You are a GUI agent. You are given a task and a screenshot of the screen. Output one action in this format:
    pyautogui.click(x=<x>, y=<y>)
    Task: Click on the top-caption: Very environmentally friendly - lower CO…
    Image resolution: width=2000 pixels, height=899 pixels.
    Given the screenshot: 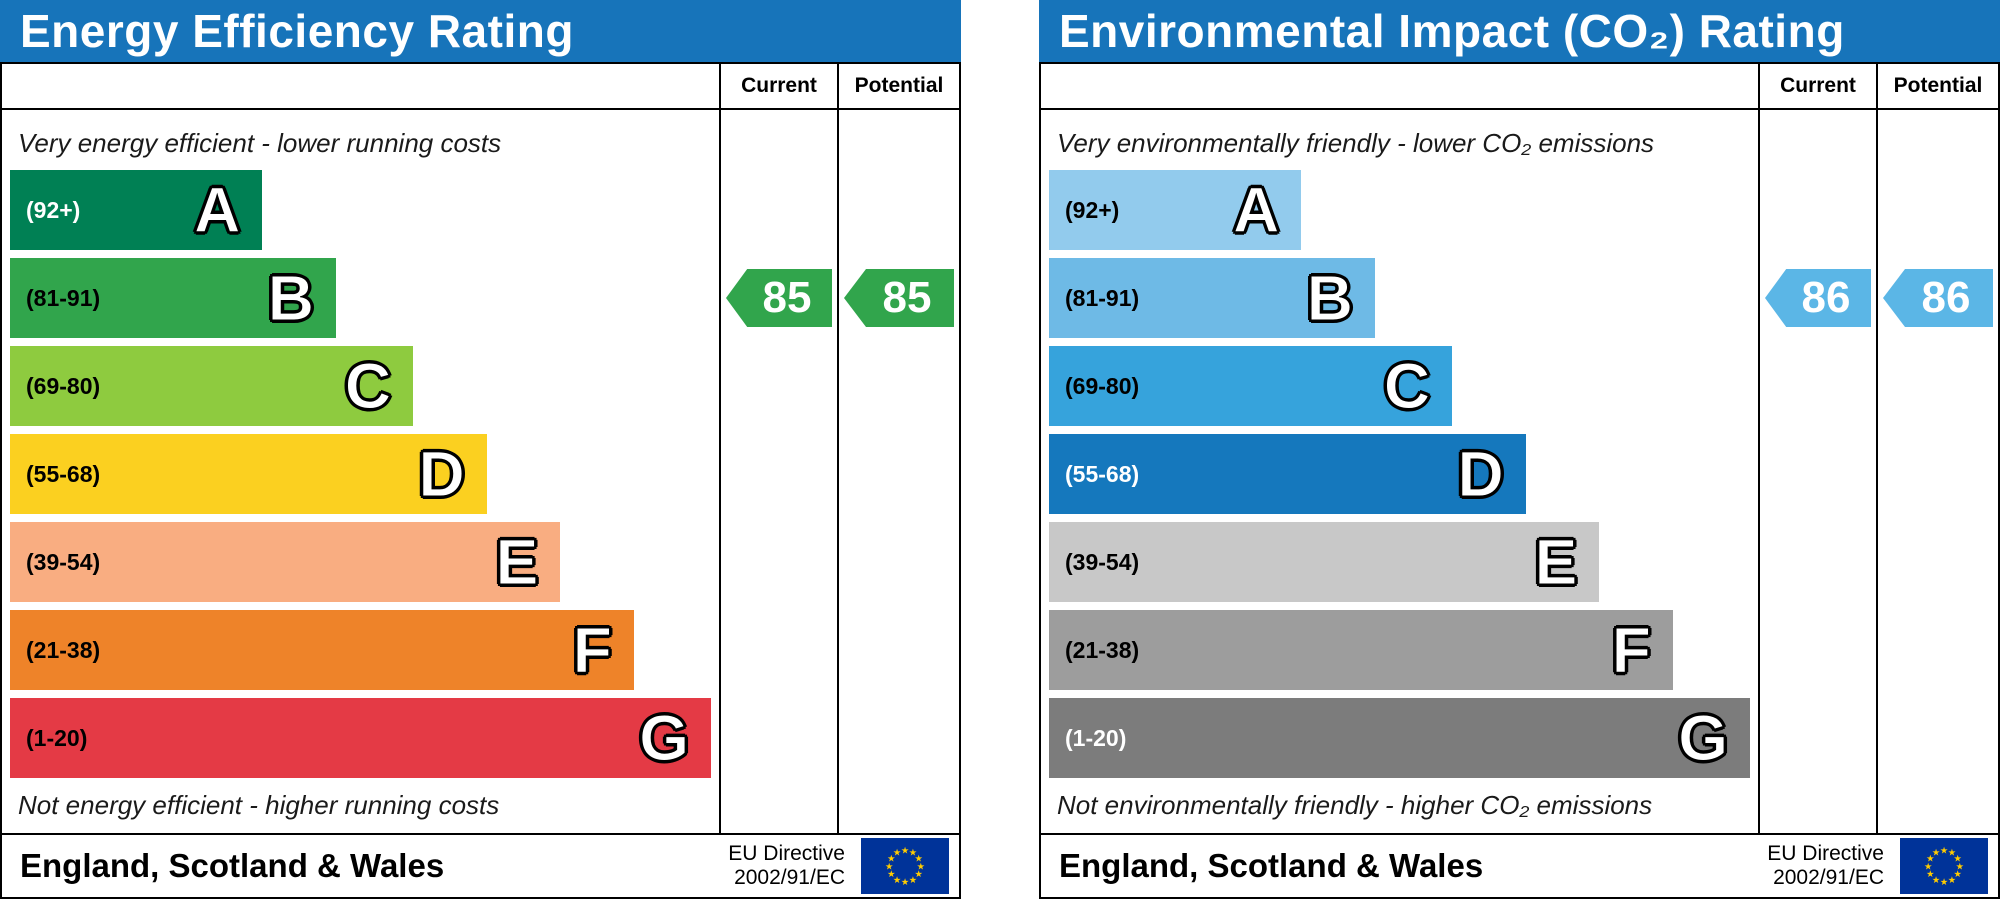 What is the action you would take?
    pyautogui.click(x=1356, y=142)
    